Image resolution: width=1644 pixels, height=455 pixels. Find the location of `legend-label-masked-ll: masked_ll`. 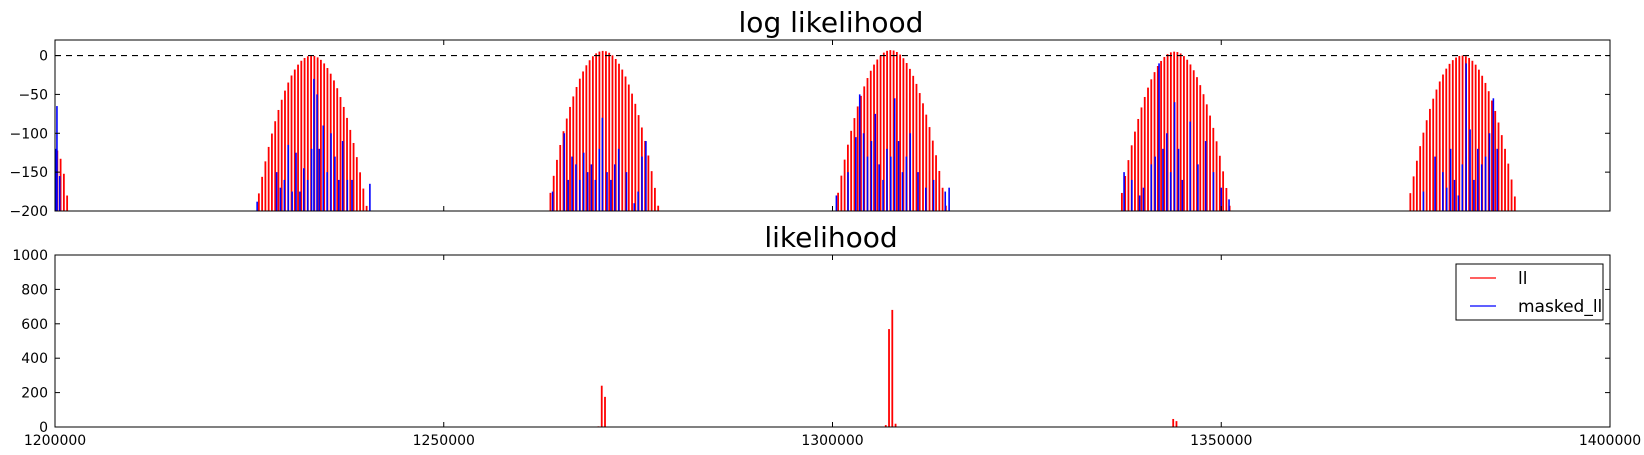

legend-label-masked-ll: masked_ll is located at coordinates (1560, 307).